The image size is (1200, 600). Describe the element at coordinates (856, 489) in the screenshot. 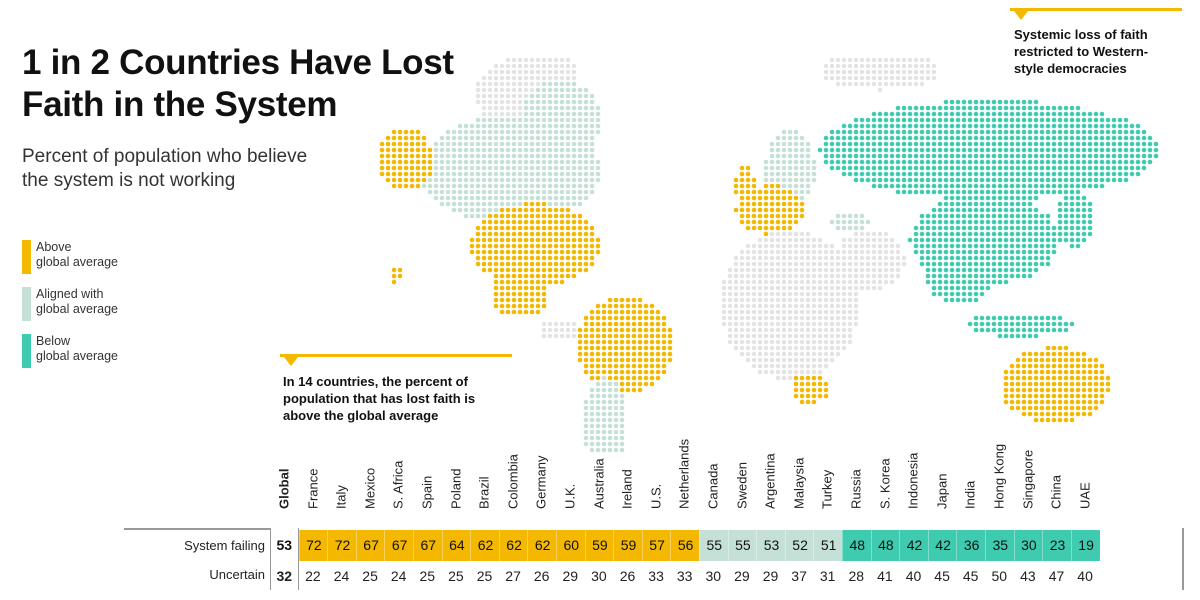

I see `column-header-label: Russia` at that location.